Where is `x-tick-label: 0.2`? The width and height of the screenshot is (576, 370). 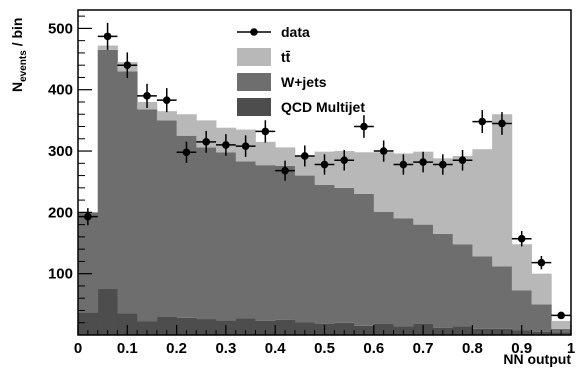 x-tick-label: 0.2 is located at coordinates (176, 348).